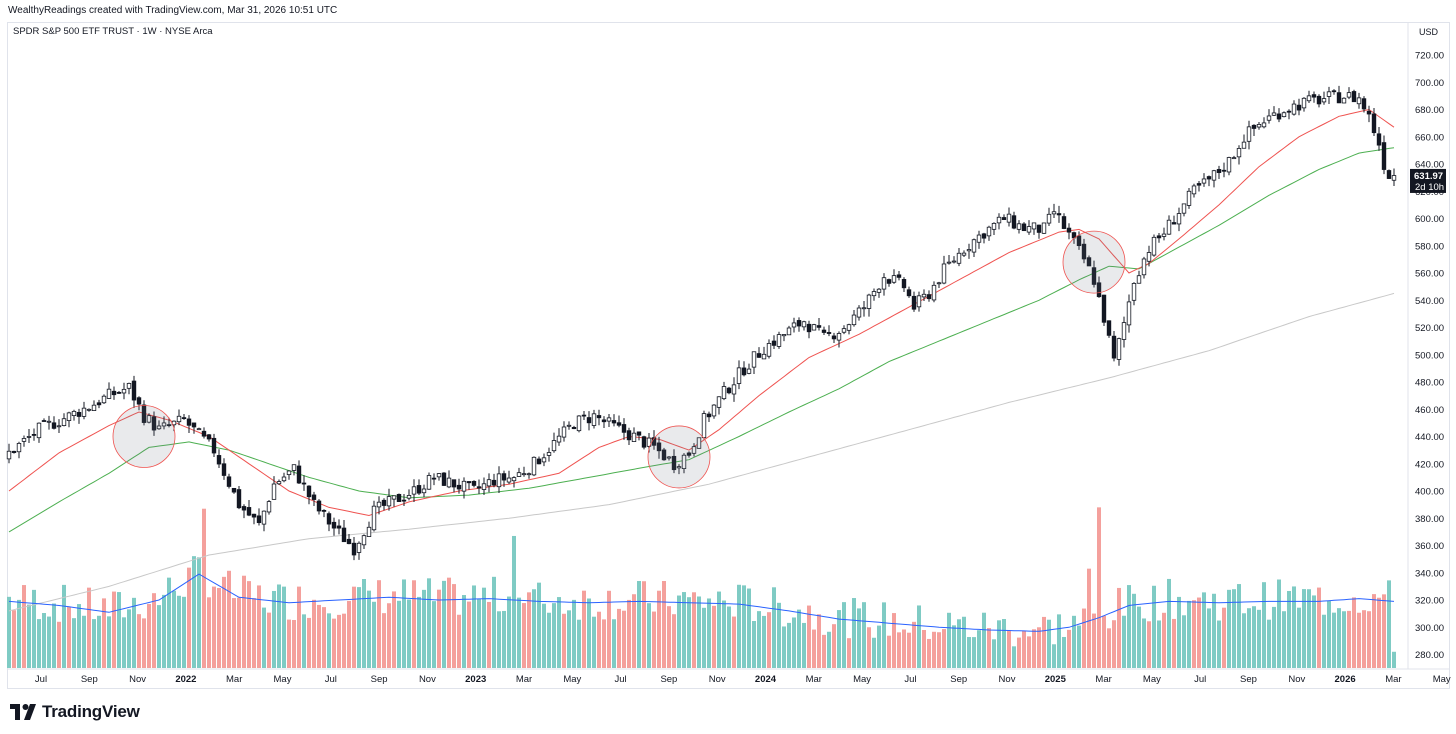 Image resolution: width=1456 pixels, height=734 pixels. I want to click on time-tick-label: May, so click(283, 679).